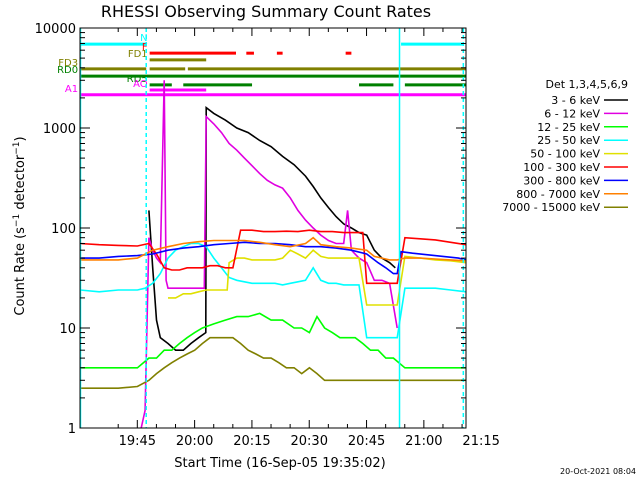 This screenshot has height=480, width=640. I want to click on chart-title: RHESSI Observing Summary Count Rates, so click(266, 11).